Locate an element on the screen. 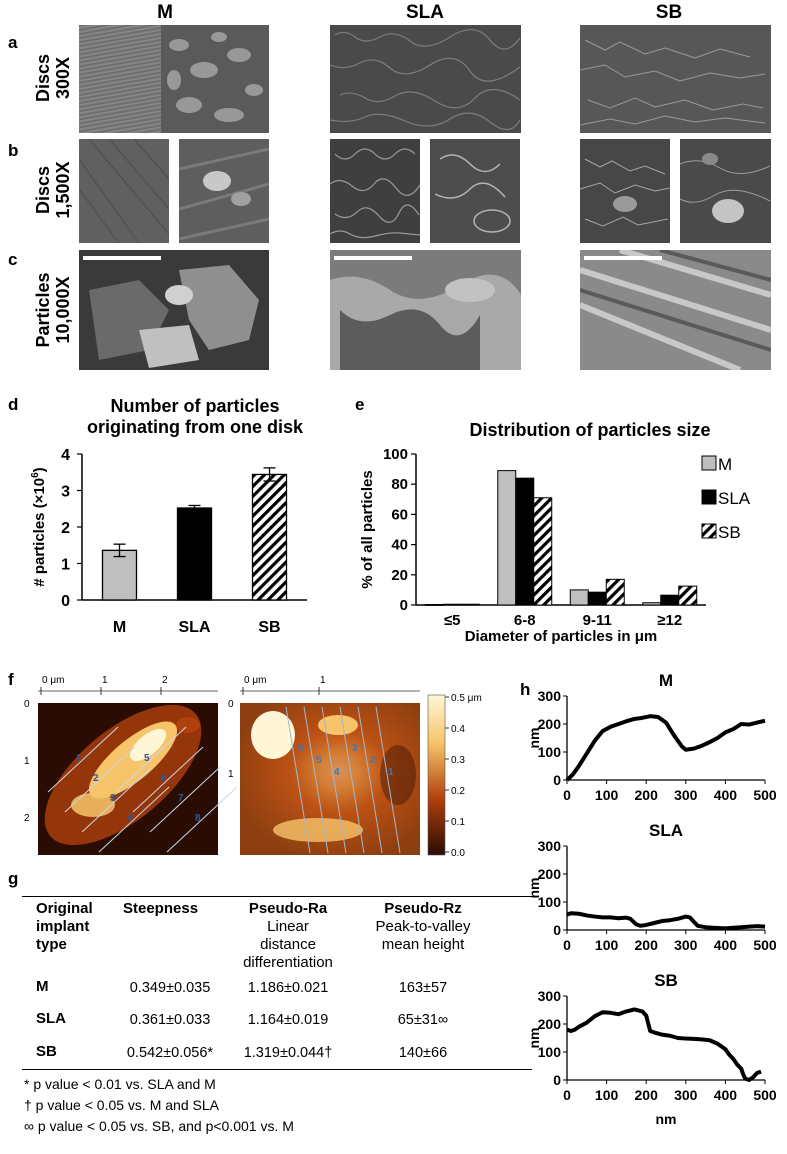 Image resolution: width=787 pixels, height=1154 pixels. chart-e-ytick-label: 80 is located at coordinates (399, 484).